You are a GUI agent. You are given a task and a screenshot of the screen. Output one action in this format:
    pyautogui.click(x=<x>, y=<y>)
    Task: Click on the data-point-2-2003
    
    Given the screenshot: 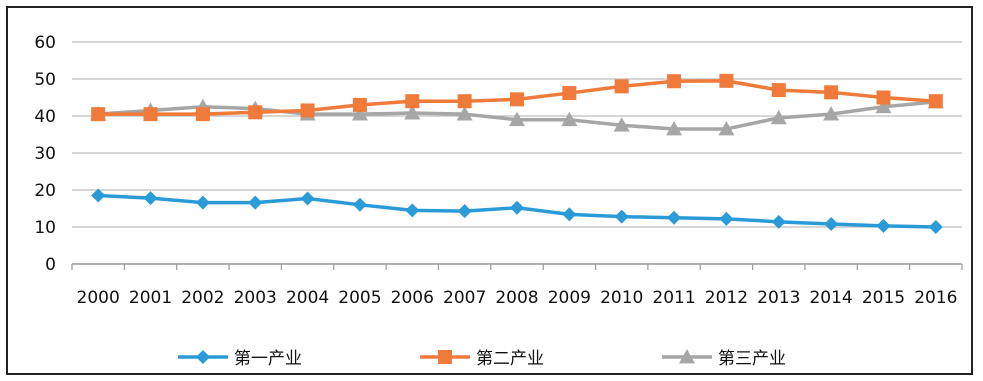 What is the action you would take?
    pyautogui.click(x=255, y=112)
    